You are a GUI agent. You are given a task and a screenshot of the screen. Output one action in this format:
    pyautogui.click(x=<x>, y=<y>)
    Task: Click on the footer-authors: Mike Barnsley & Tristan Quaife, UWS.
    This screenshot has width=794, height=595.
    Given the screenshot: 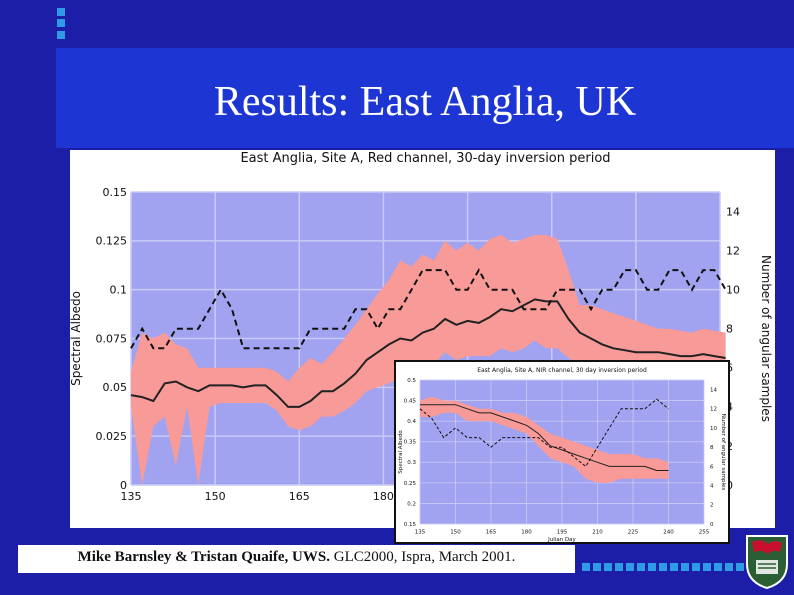 What is the action you would take?
    pyautogui.click(x=203, y=557)
    